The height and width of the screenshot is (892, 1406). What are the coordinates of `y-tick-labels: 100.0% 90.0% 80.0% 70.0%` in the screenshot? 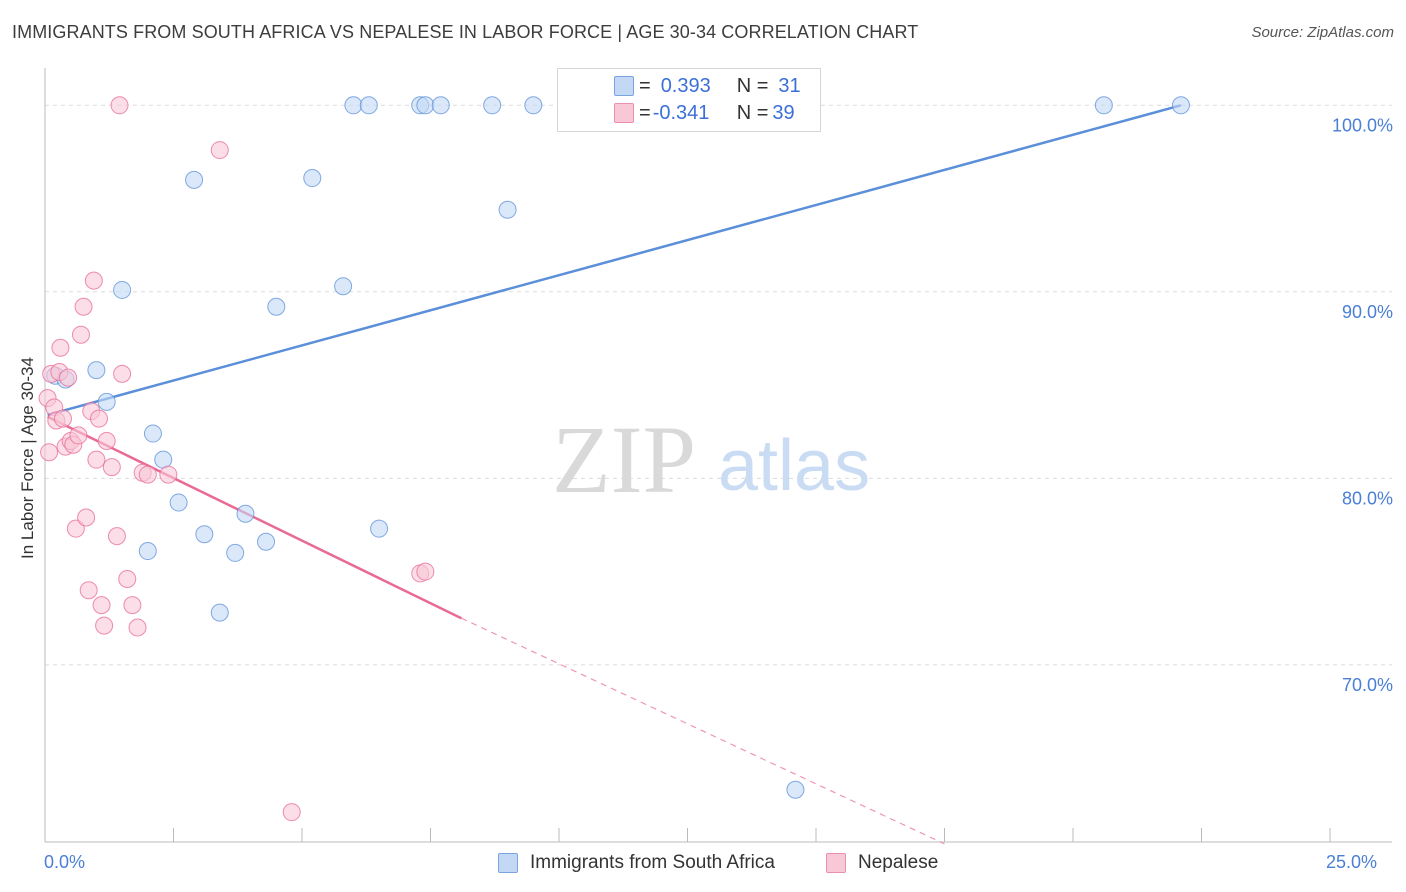 It's located at (1362, 405).